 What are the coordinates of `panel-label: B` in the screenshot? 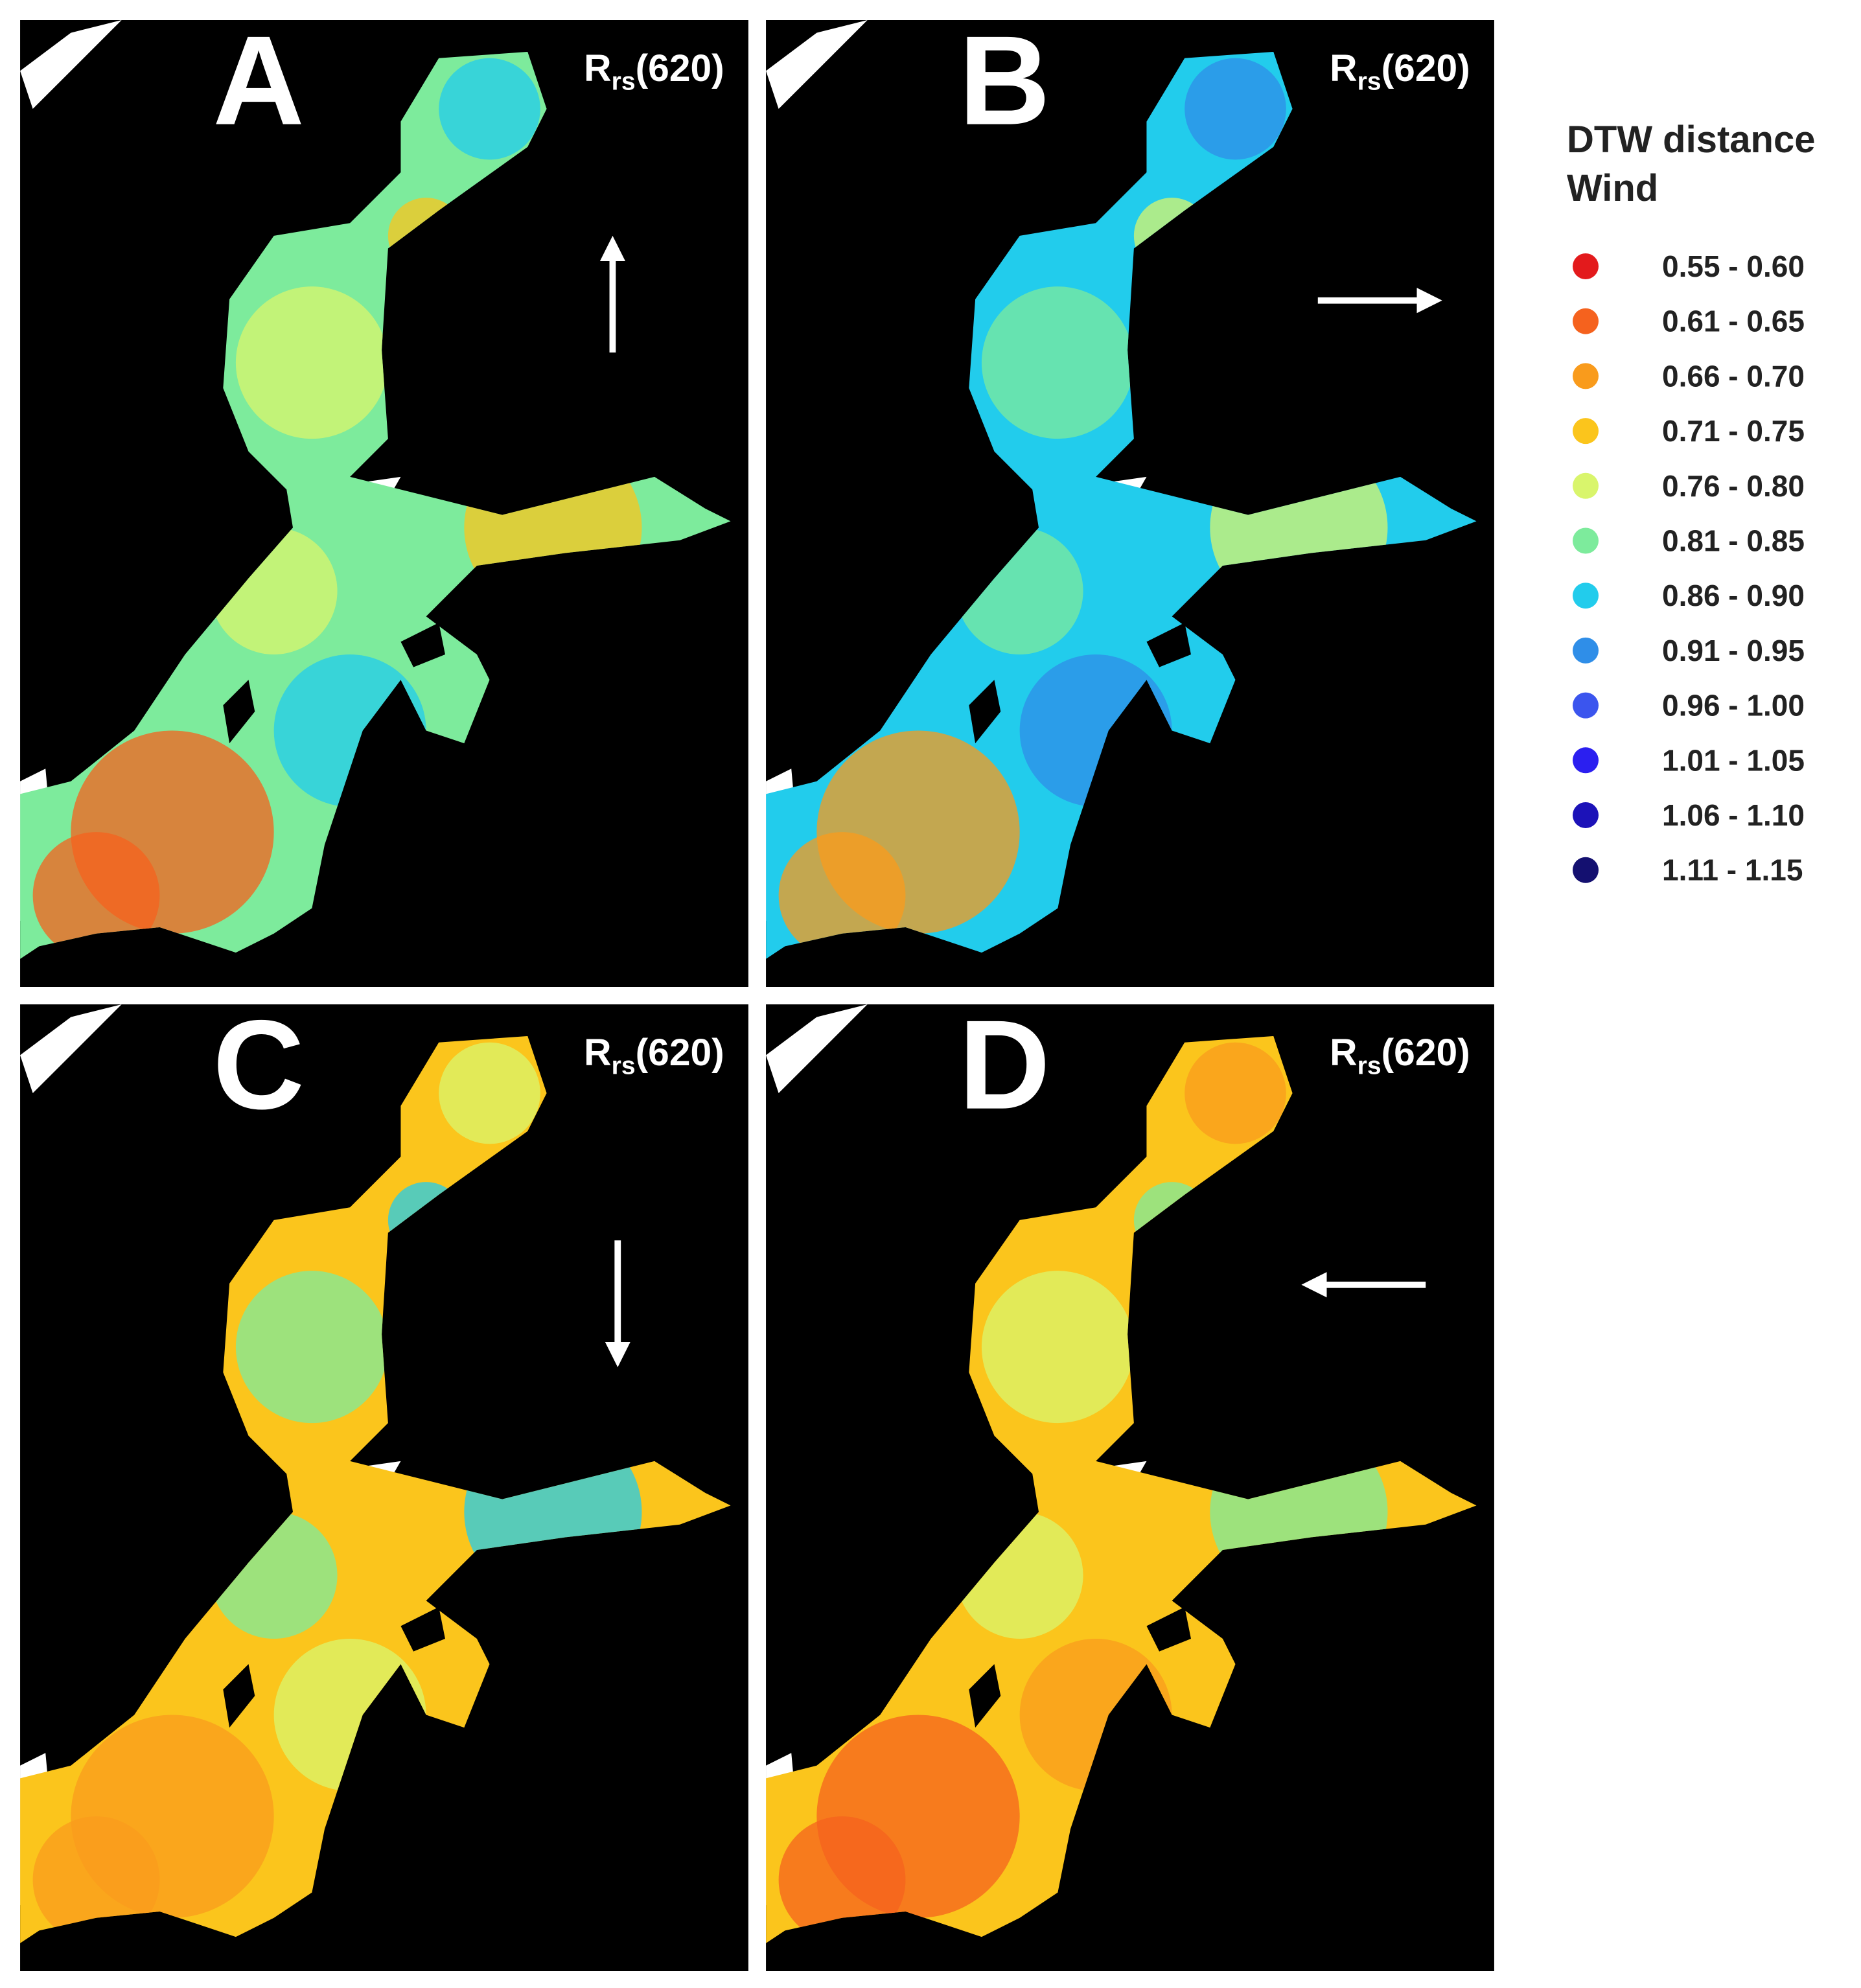 It's located at (1004, 81).